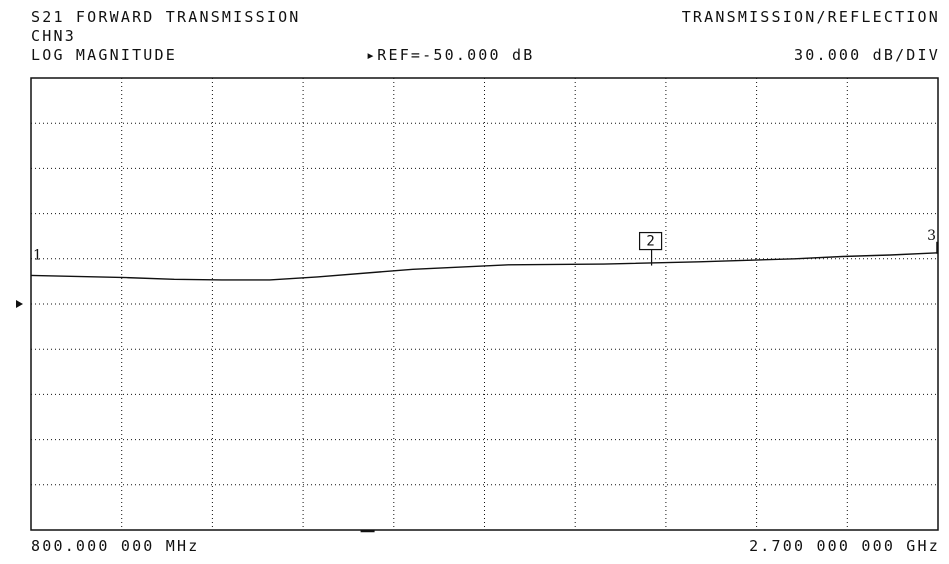  What do you see at coordinates (484, 266) in the screenshot?
I see `trace-line` at bounding box center [484, 266].